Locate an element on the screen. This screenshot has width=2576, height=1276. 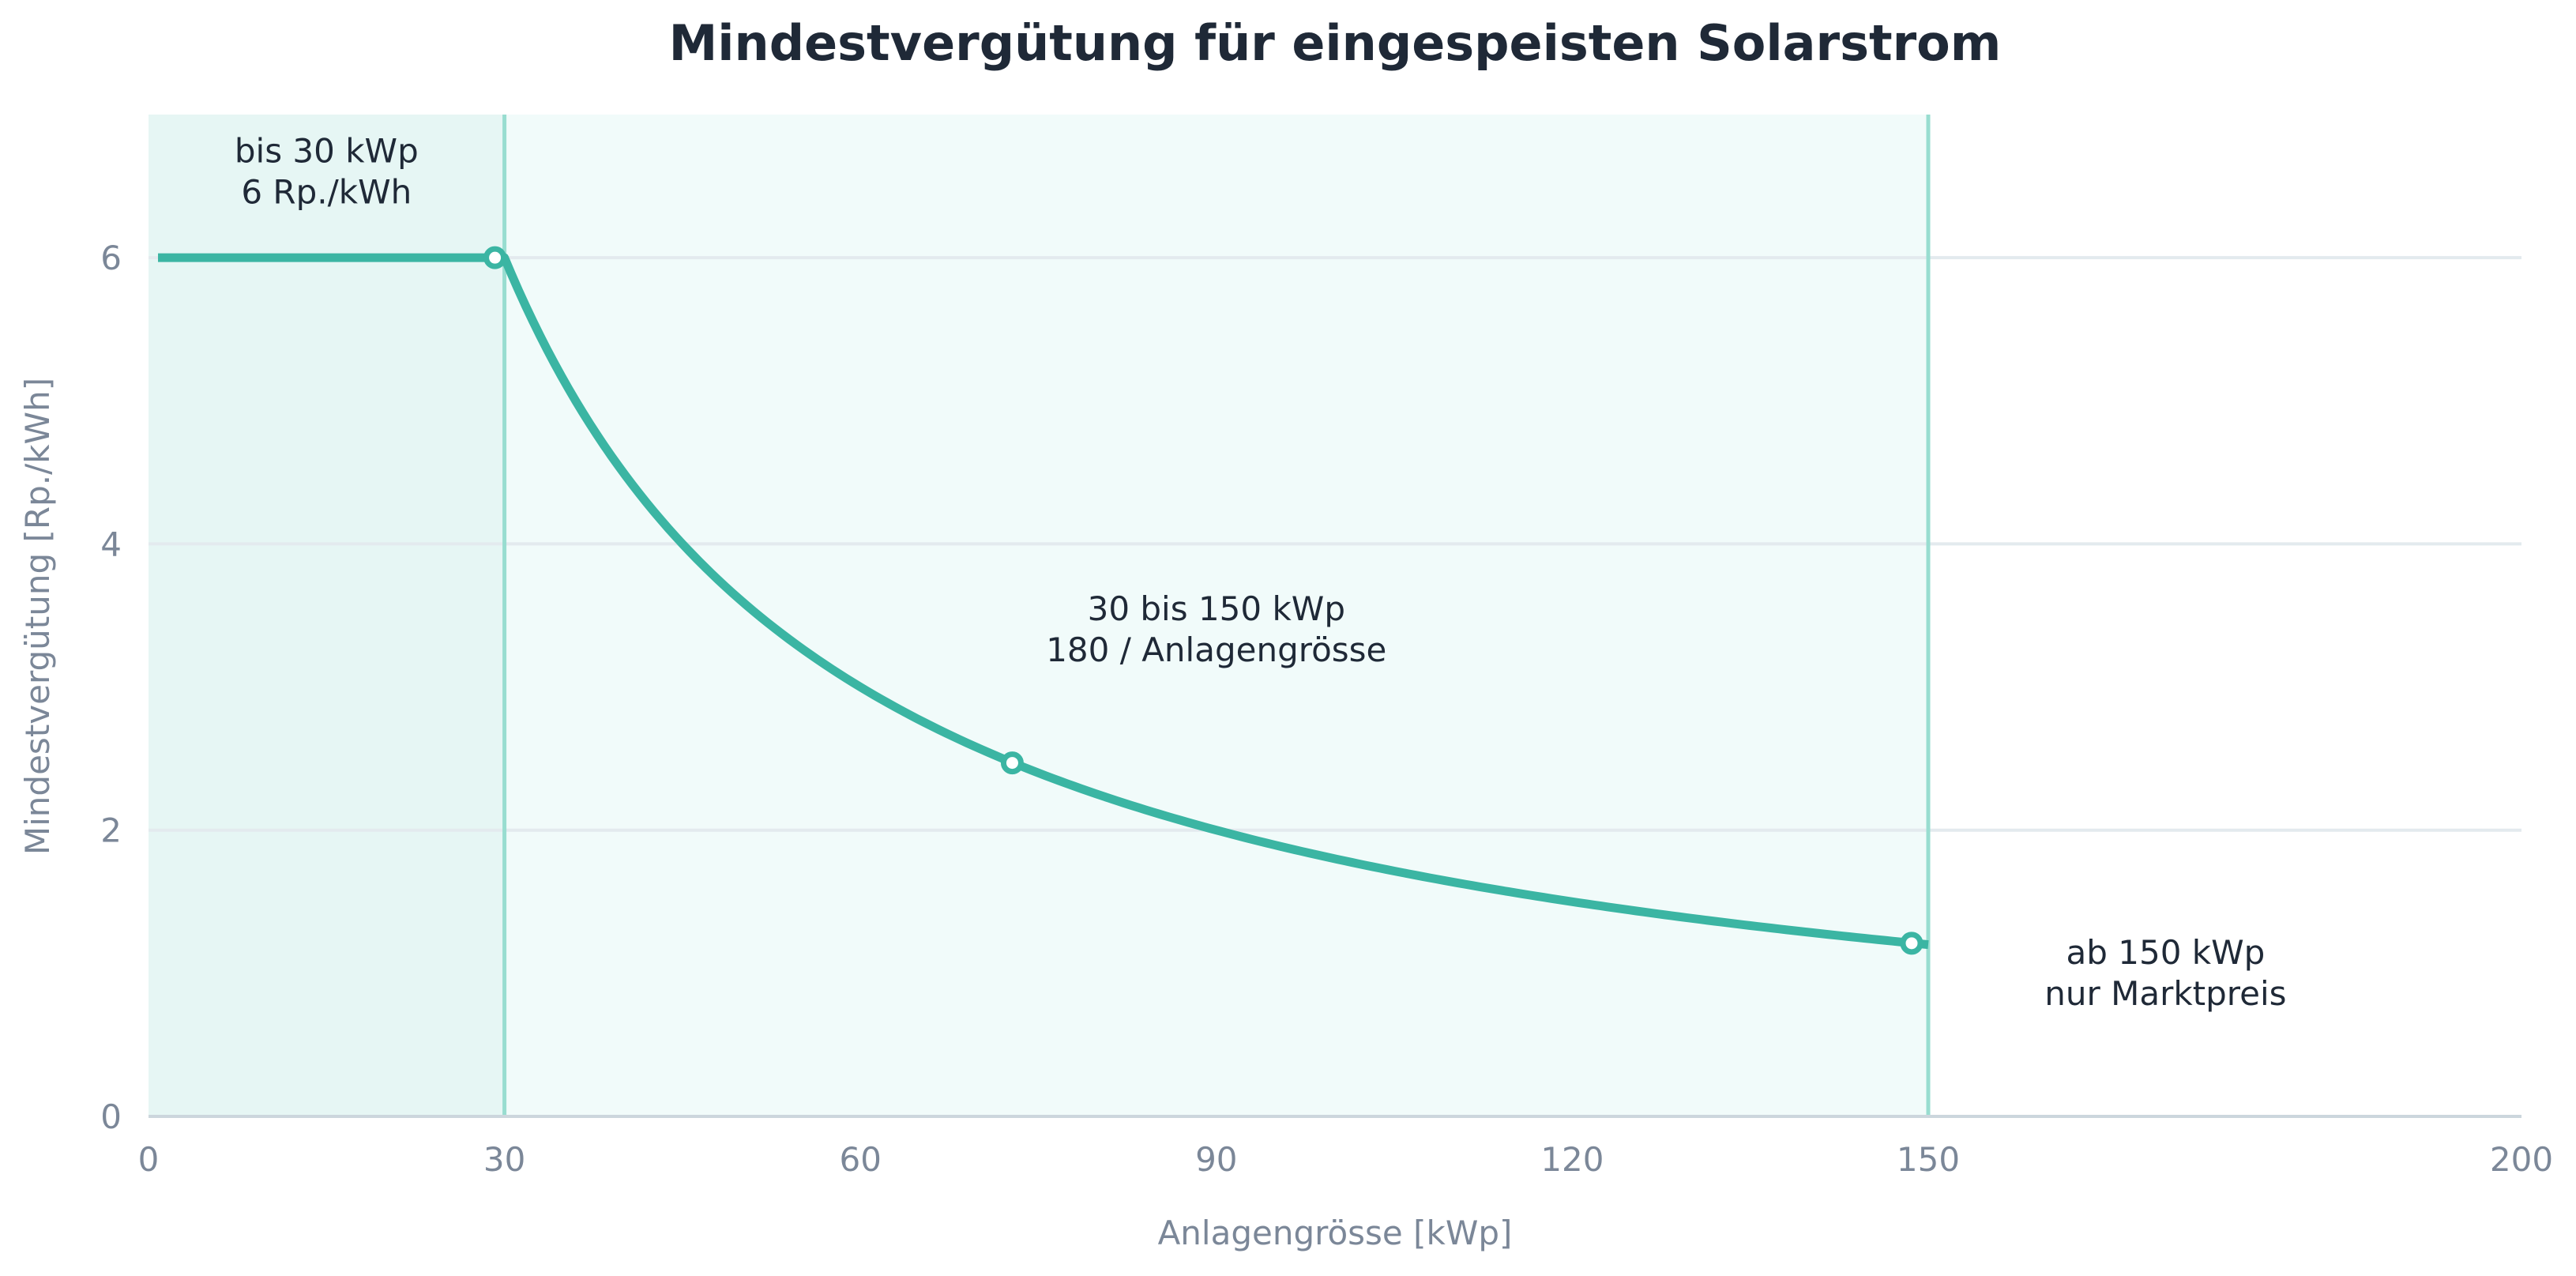
x-tick-labels: 0 30 60 90 120 150 200 is located at coordinates (1345, 1159).